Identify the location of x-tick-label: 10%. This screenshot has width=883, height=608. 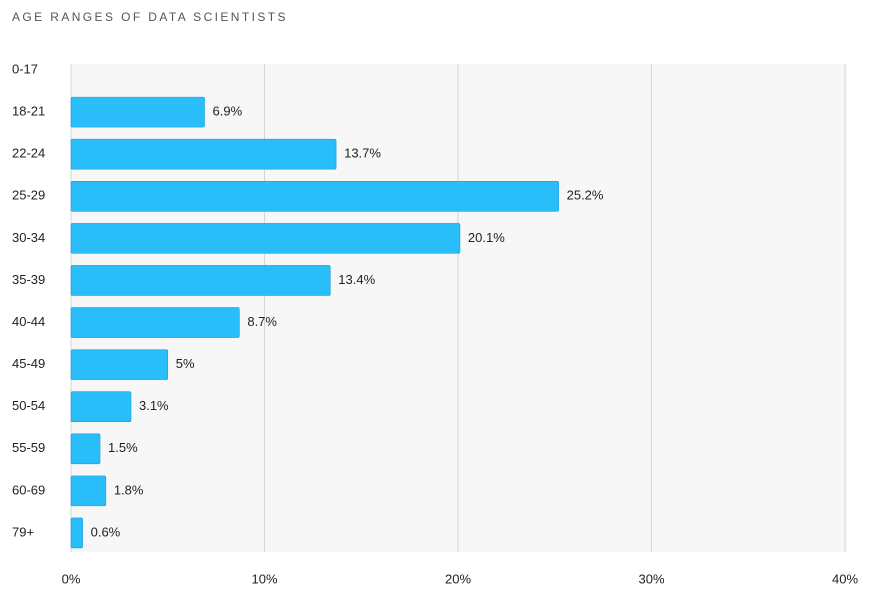
(264, 578).